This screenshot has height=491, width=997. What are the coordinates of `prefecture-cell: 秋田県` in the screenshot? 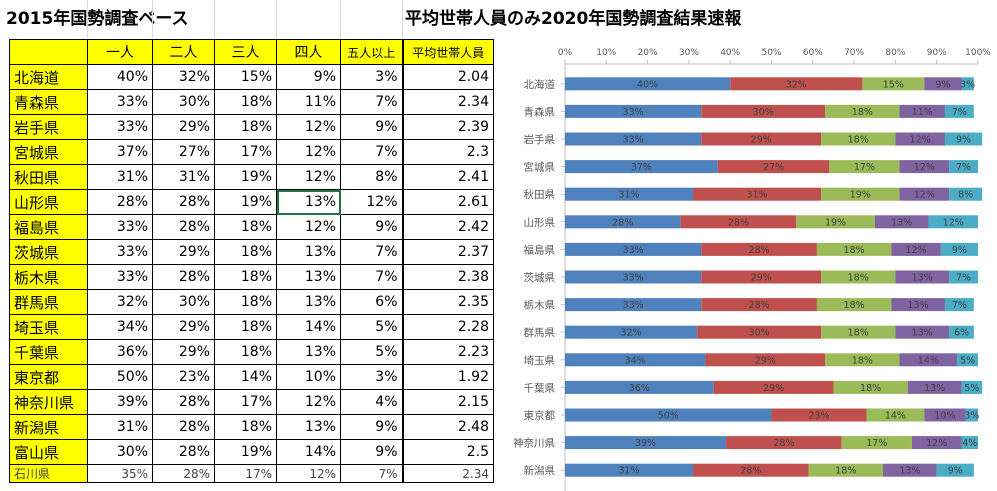 It's located at (48, 177).